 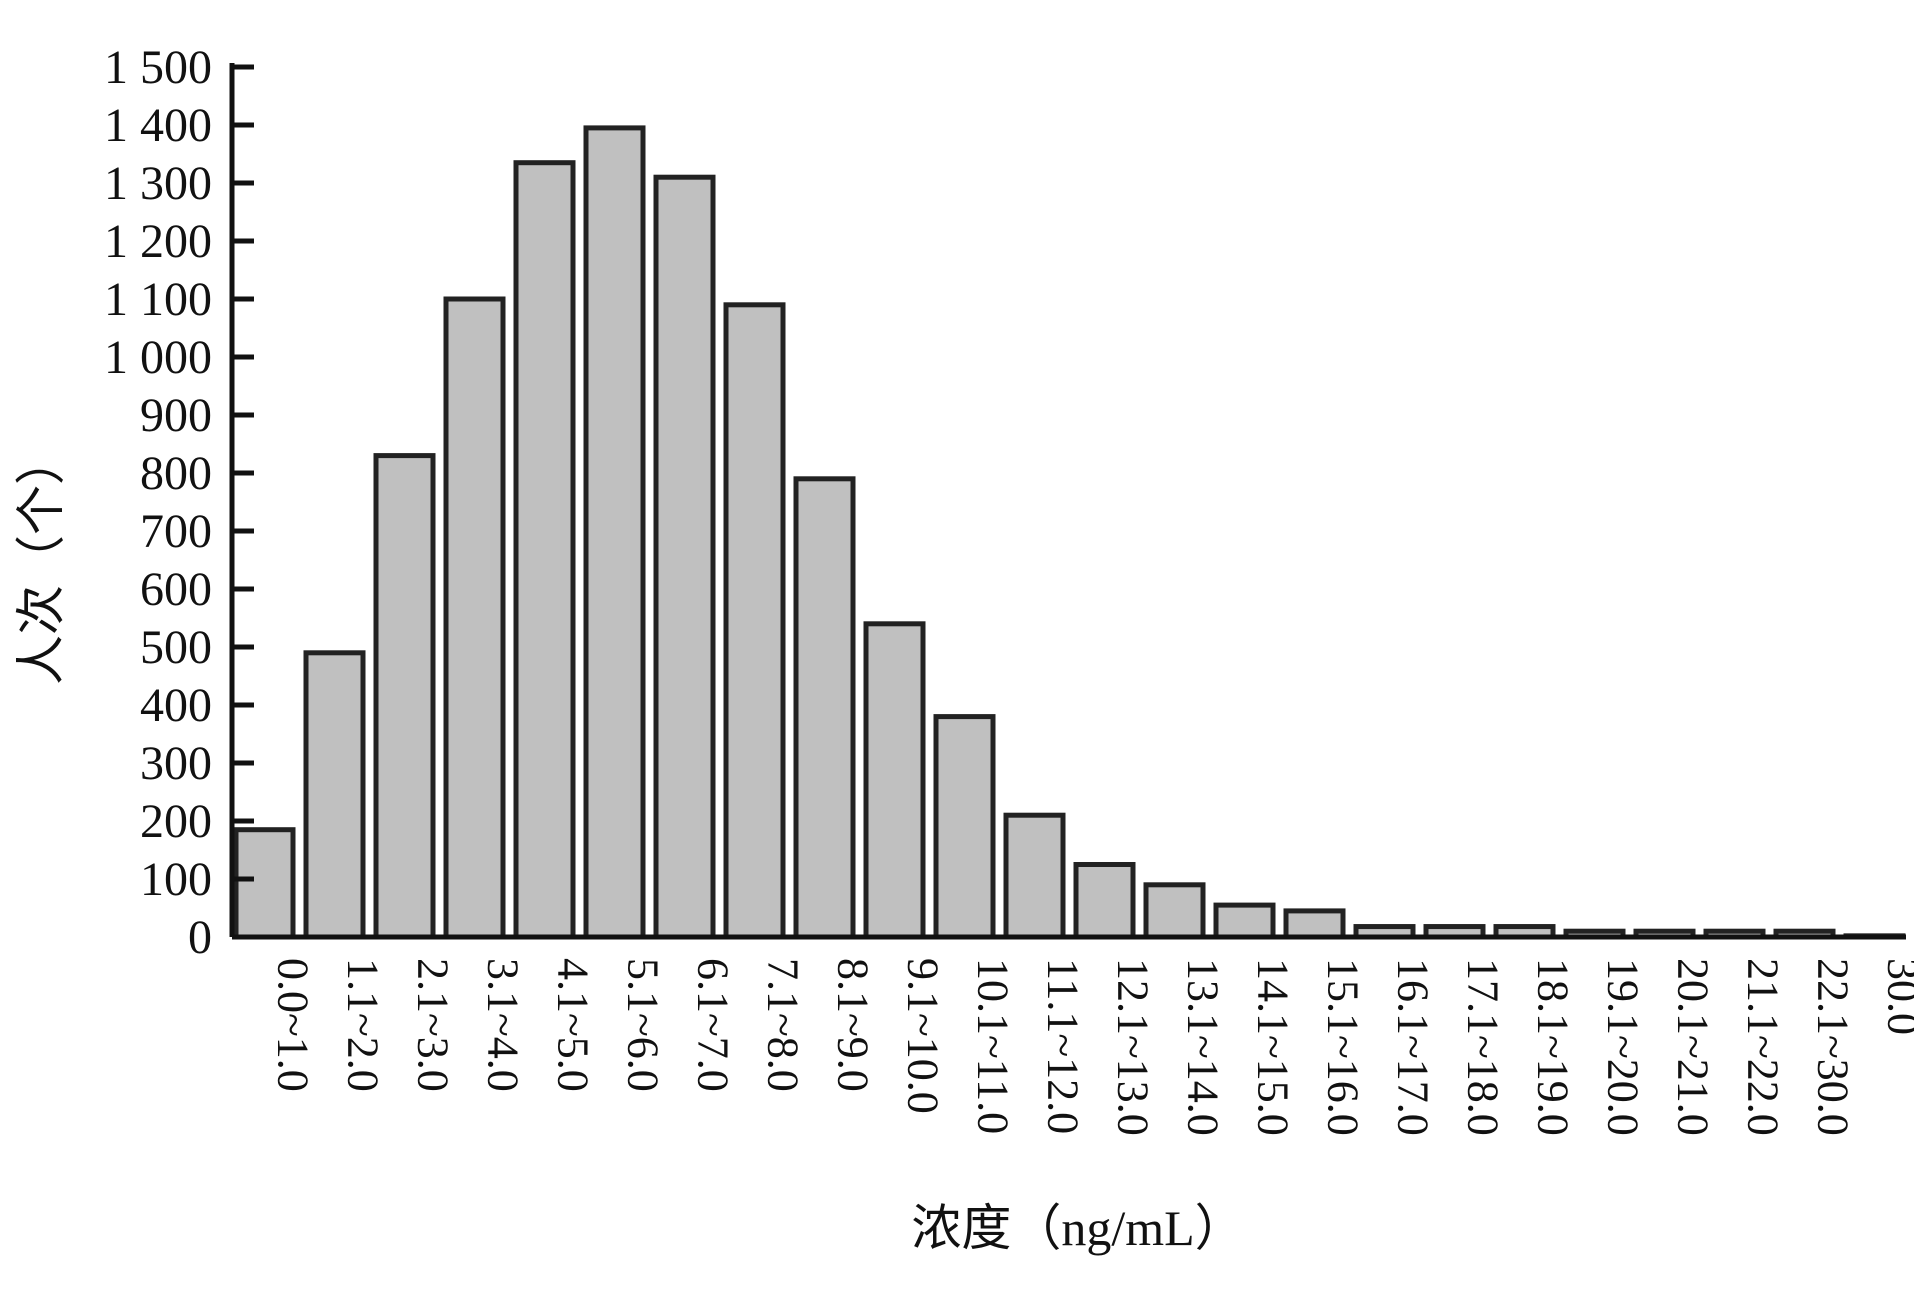 What do you see at coordinates (1693, 1047) in the screenshot?
I see `x-tick-label: 20.1~21.0` at bounding box center [1693, 1047].